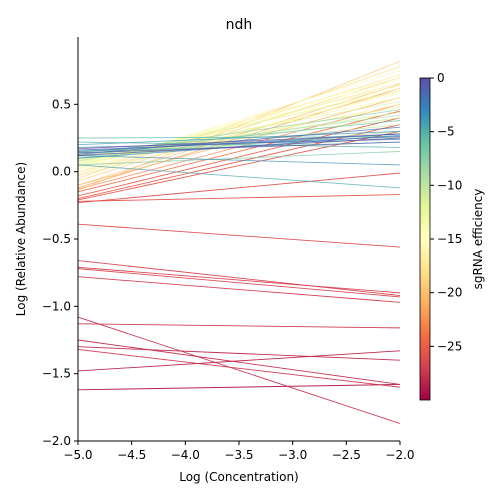  Describe the element at coordinates (425, 239) in the screenshot. I see `colorbar-gradient` at that location.